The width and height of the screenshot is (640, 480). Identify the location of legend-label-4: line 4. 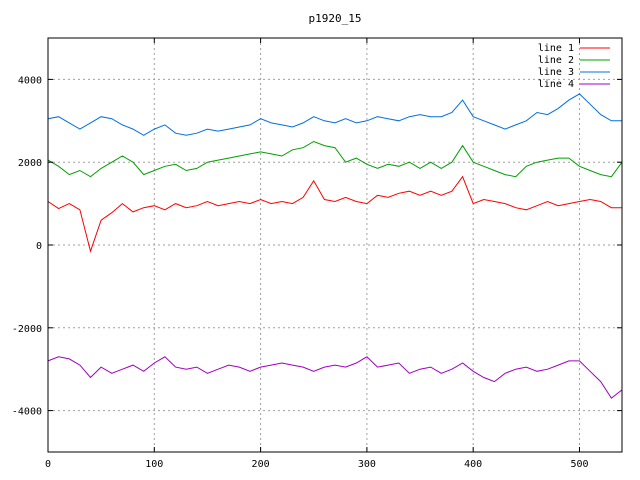
(556, 84).